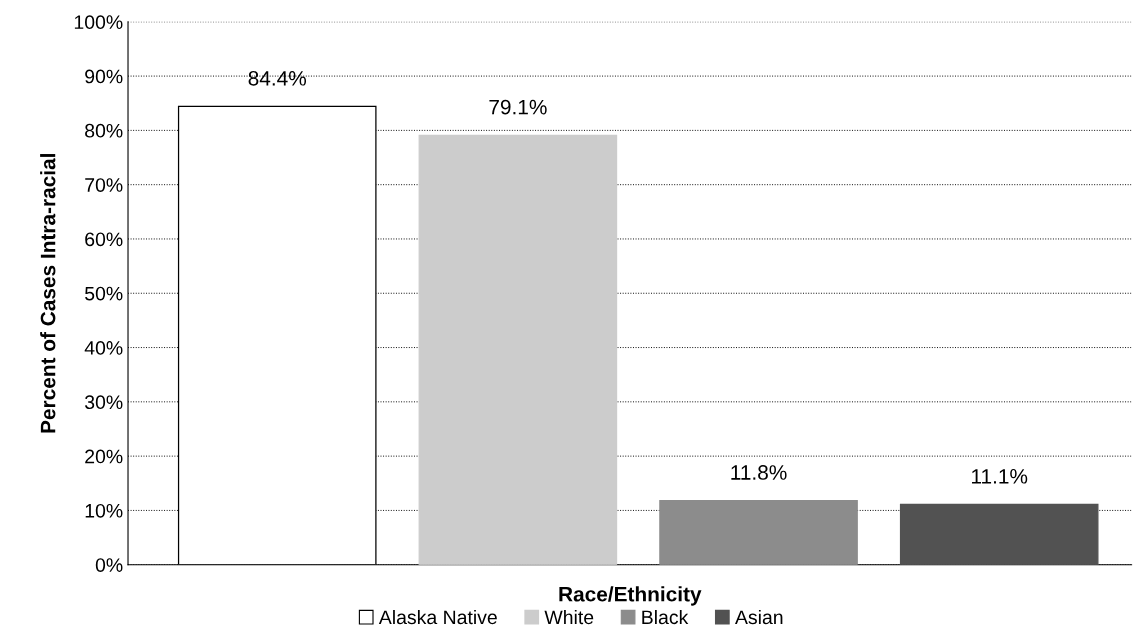 The image size is (1143, 641). Describe the element at coordinates (48, 293) in the screenshot. I see `y-axis-title: Percent of Cases Intra-racial` at that location.